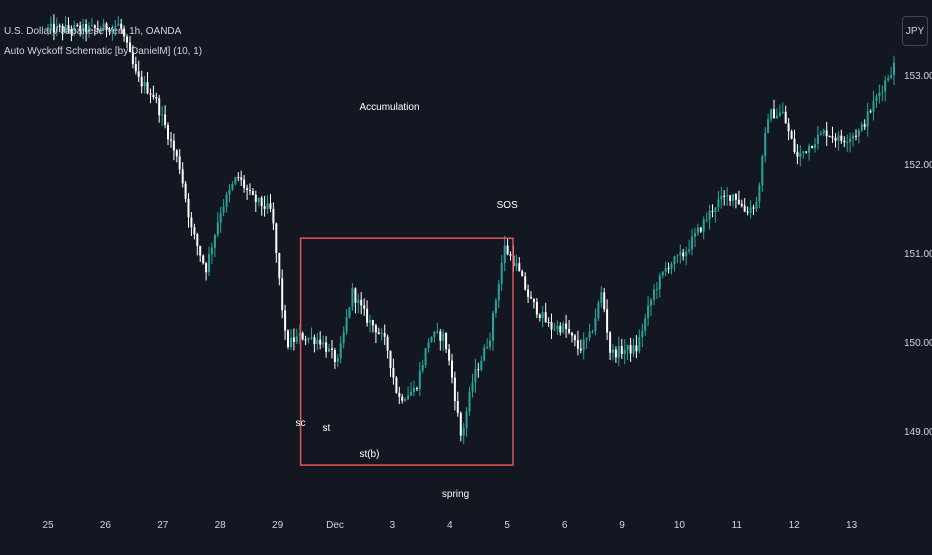  I want to click on time-tick-label: 27, so click(163, 525).